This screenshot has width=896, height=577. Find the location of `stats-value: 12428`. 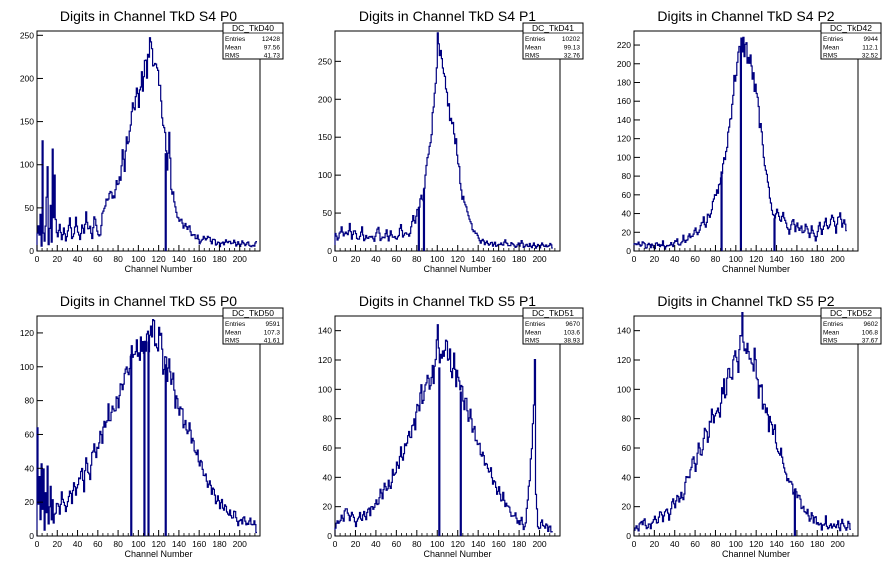

stats-value: 12428 is located at coordinates (271, 39).